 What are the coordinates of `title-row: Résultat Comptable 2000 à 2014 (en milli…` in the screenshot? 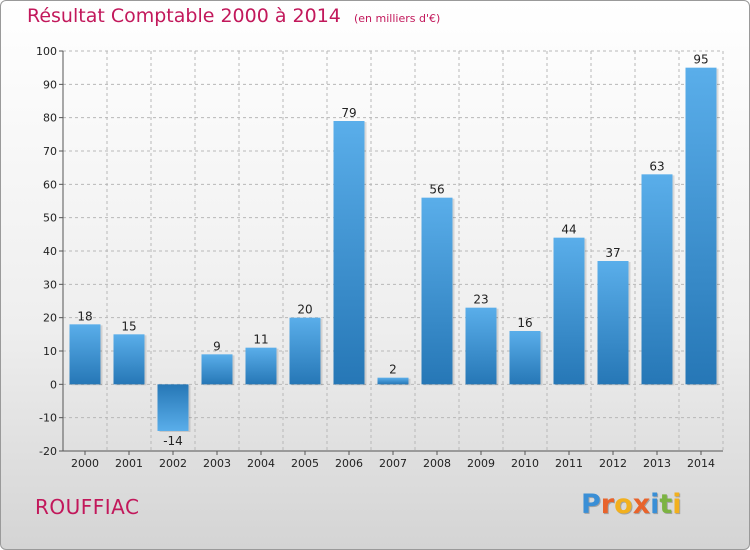 It's located at (233, 16).